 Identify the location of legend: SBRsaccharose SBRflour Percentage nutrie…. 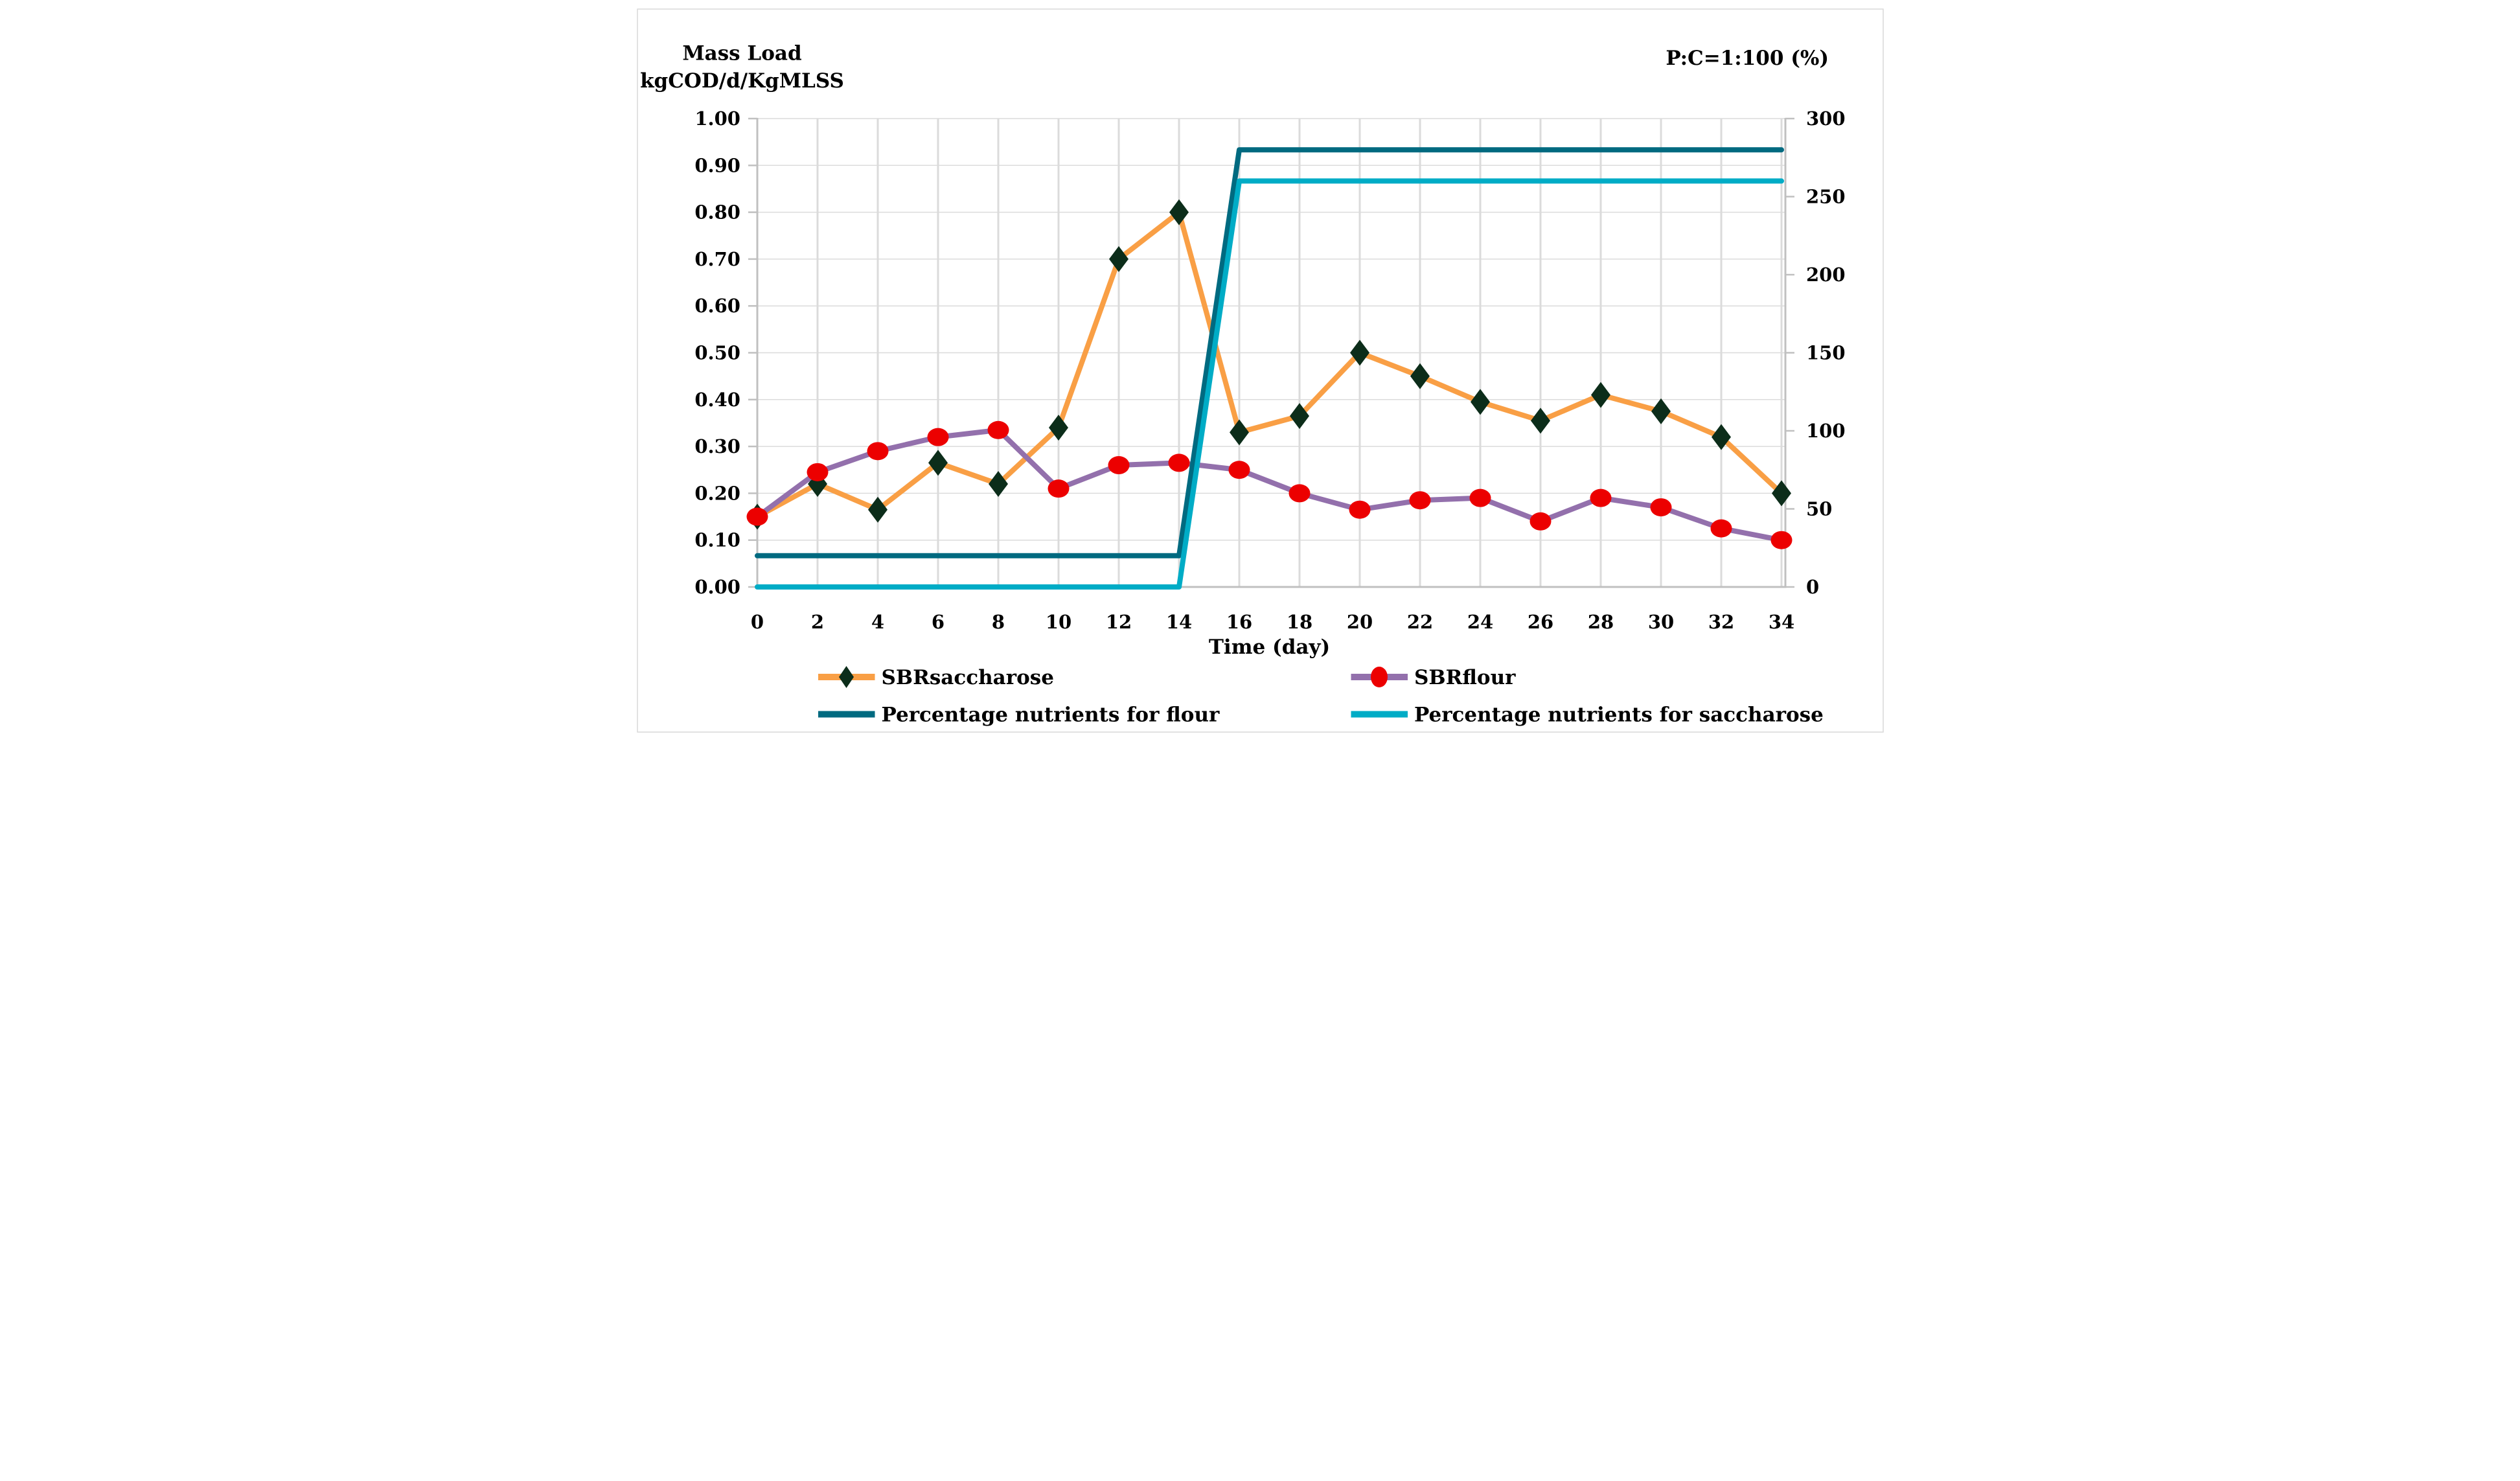
(1320, 697).